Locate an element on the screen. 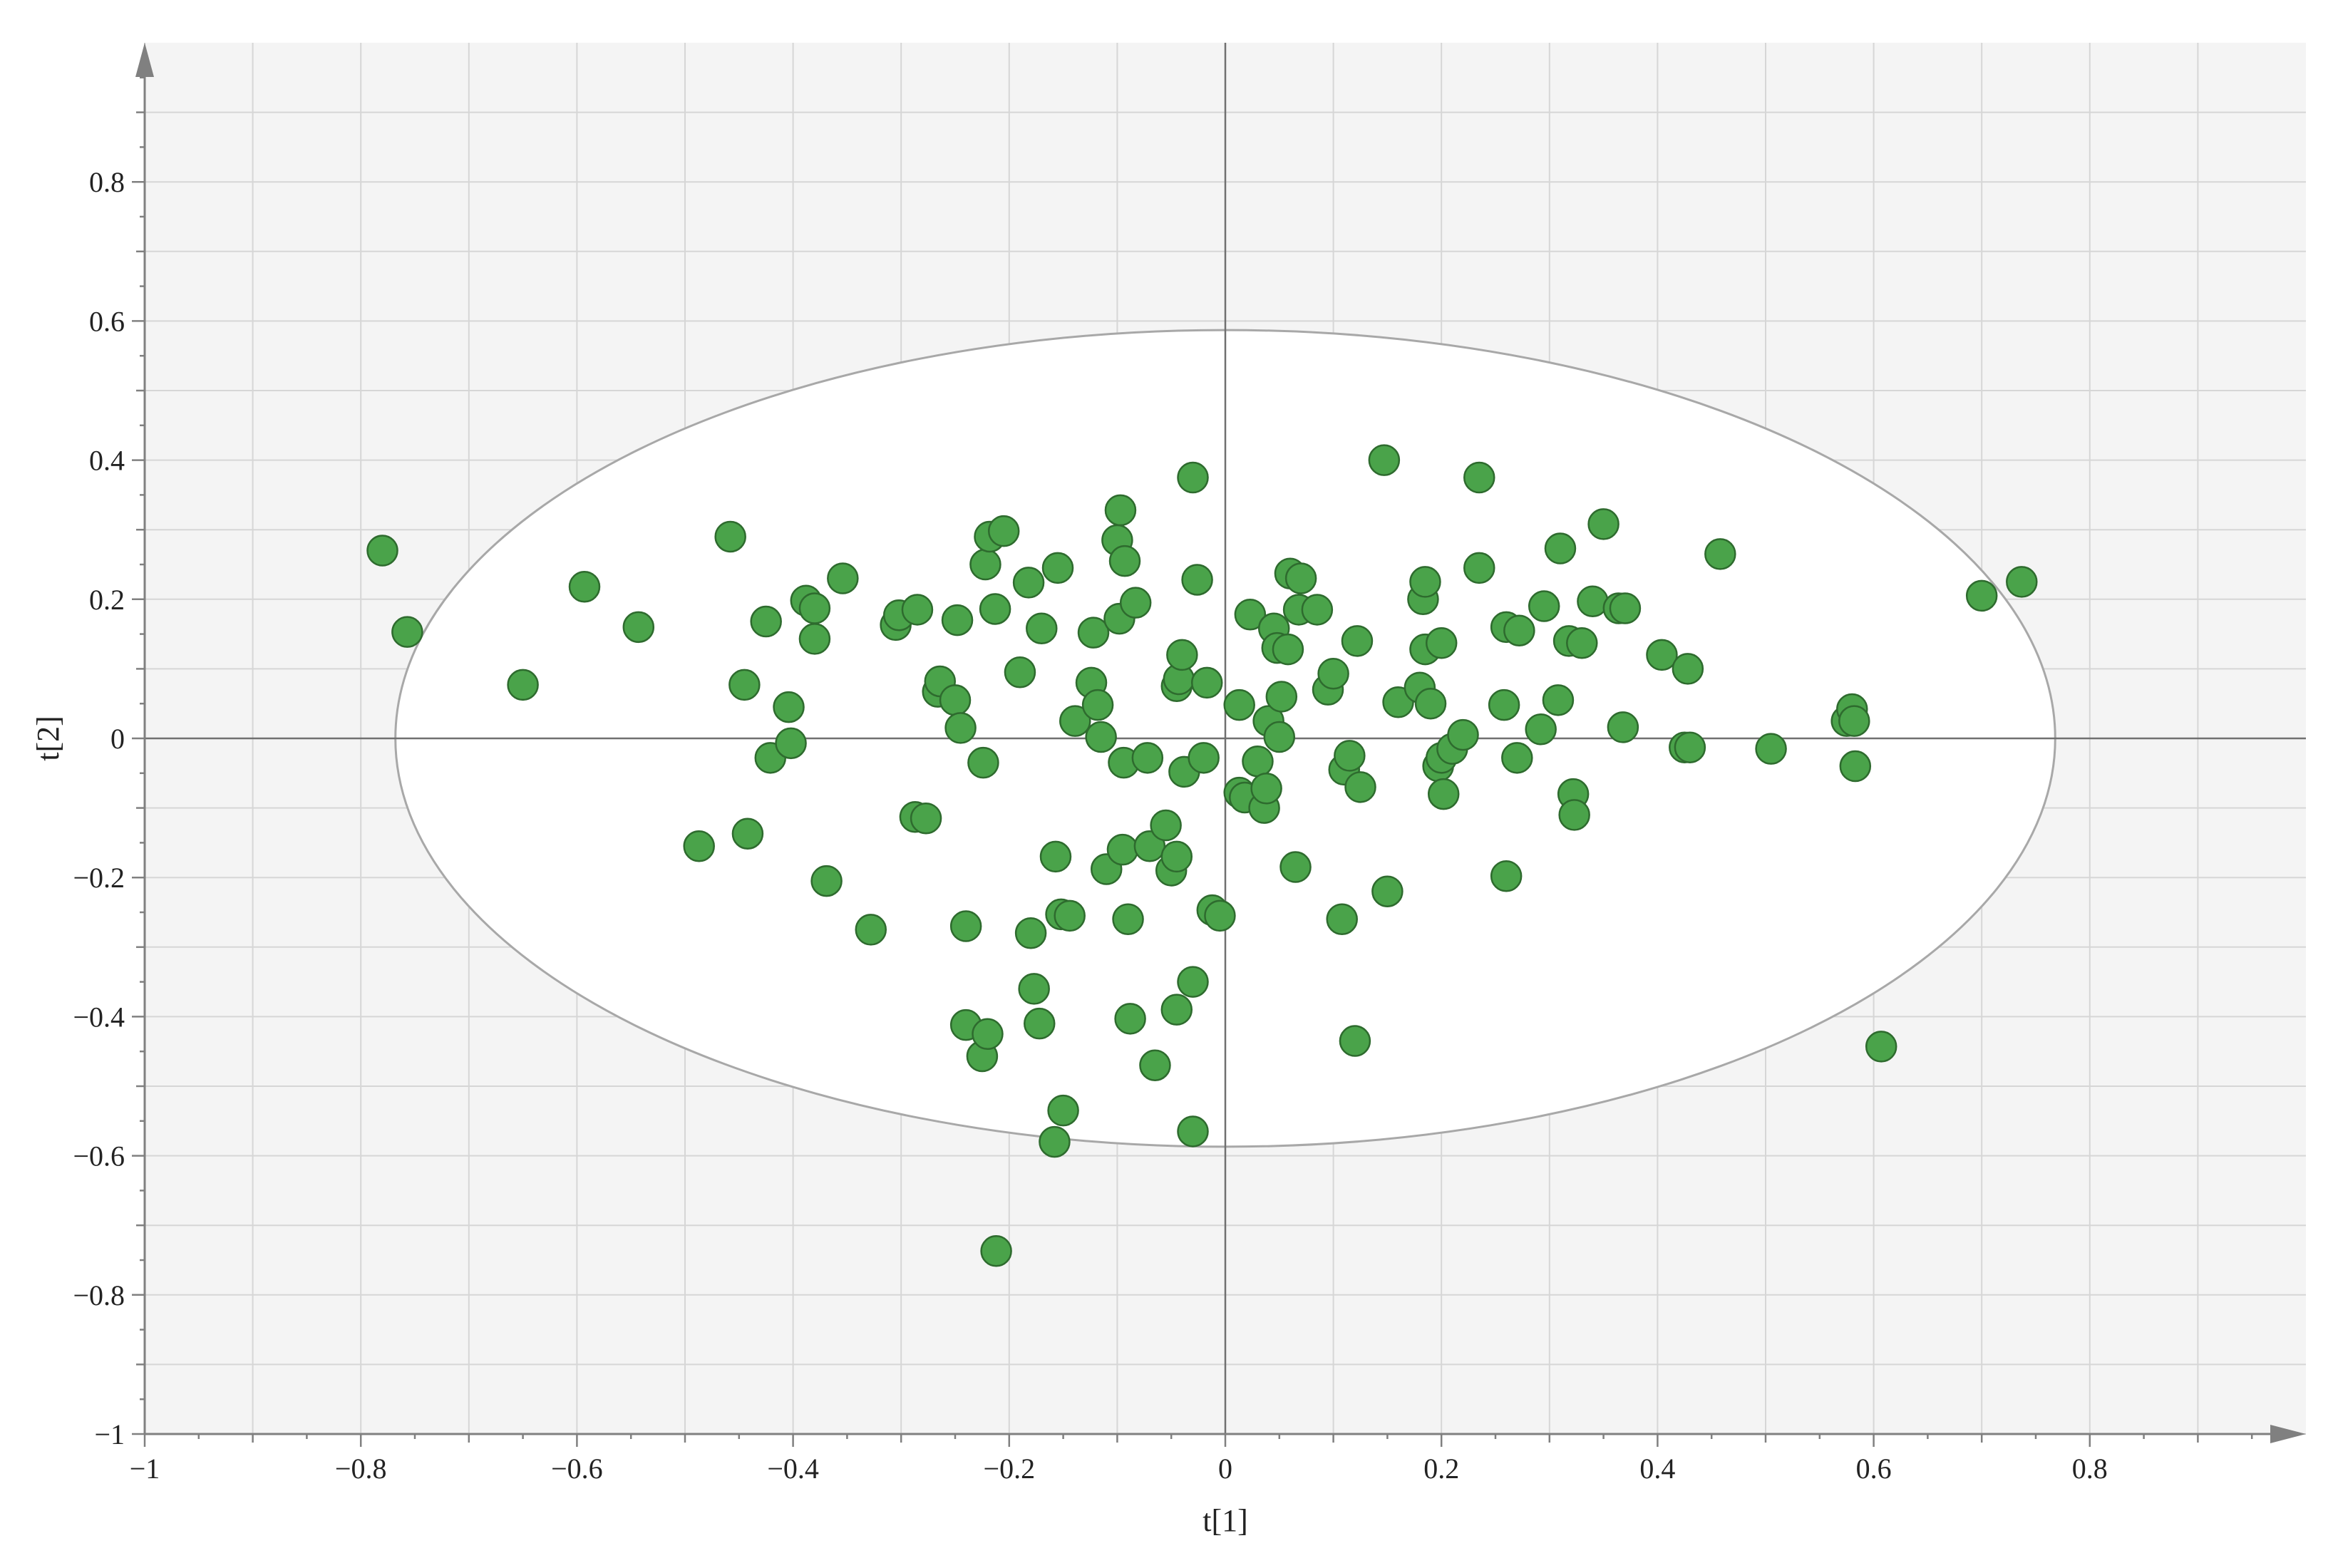 Image resolution: width=2333 pixels, height=1568 pixels. x-tick-label: 0.8 is located at coordinates (2090, 1469).